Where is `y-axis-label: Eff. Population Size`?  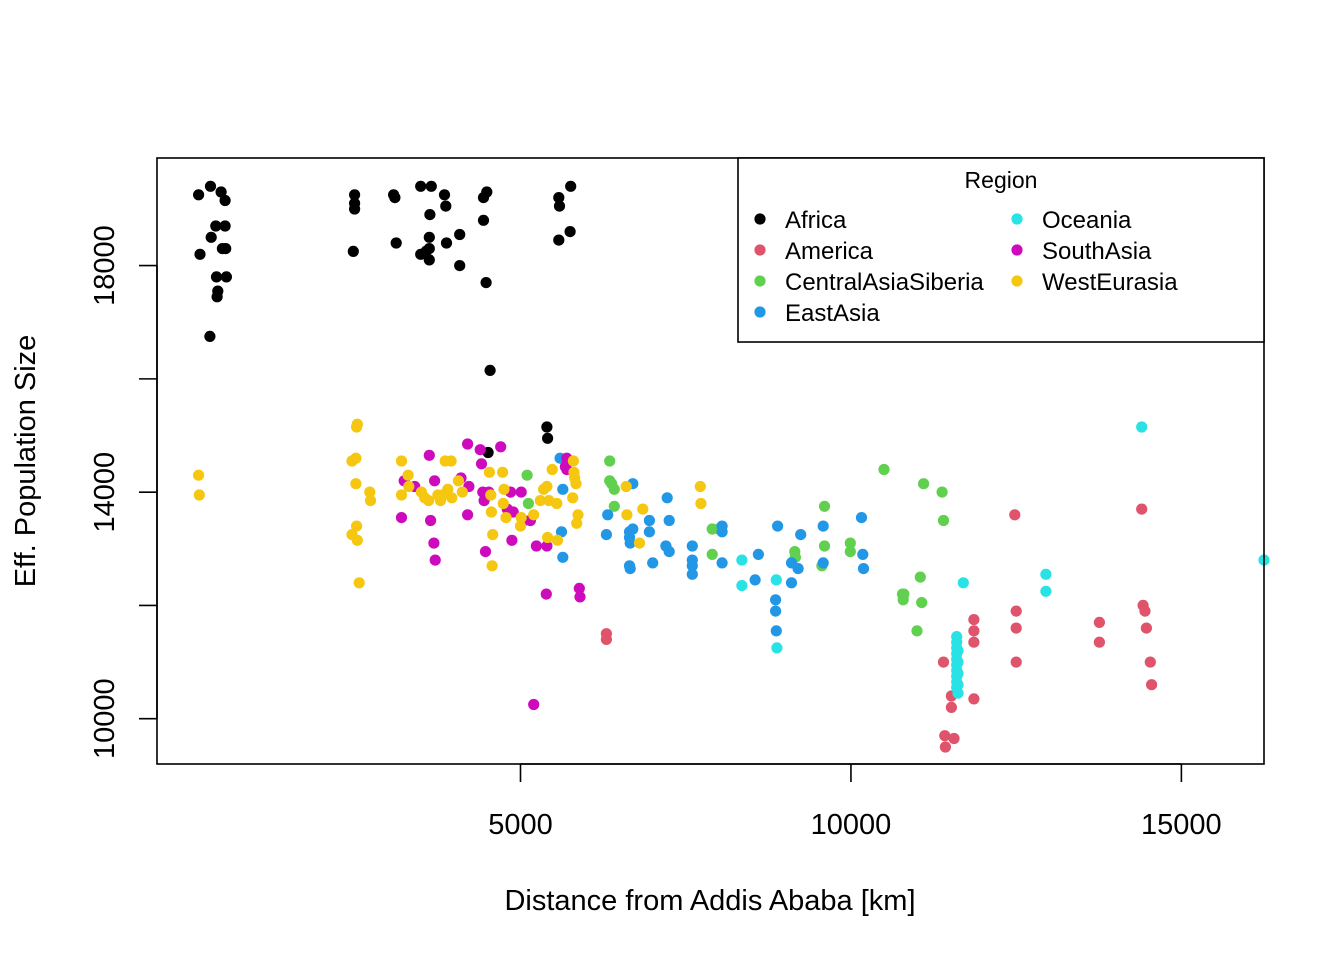
y-axis-label: Eff. Population Size is located at coordinates (26, 461).